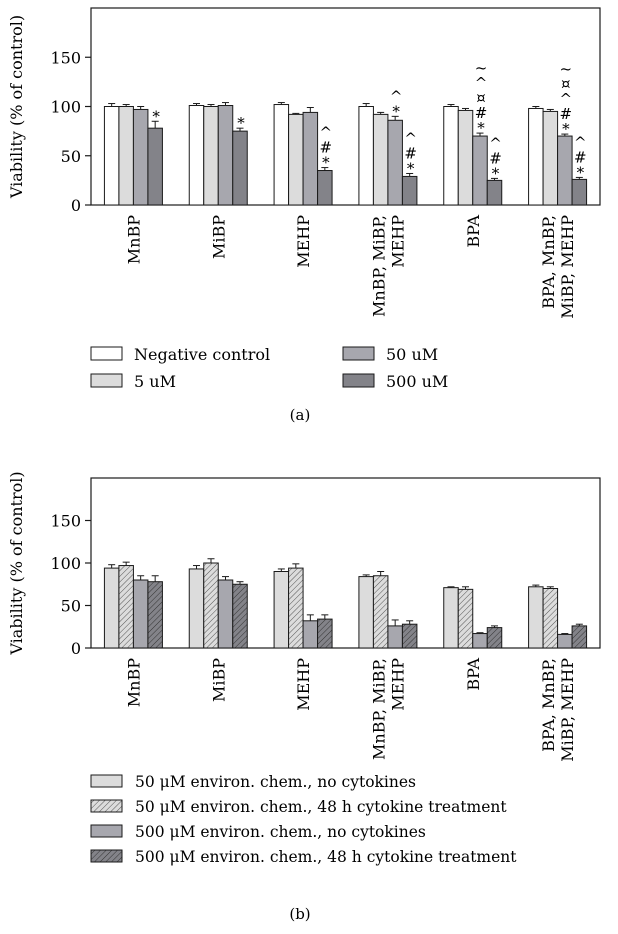 This screenshot has height=934, width=618. I want to click on legend-label: 5 uM, so click(155, 381).